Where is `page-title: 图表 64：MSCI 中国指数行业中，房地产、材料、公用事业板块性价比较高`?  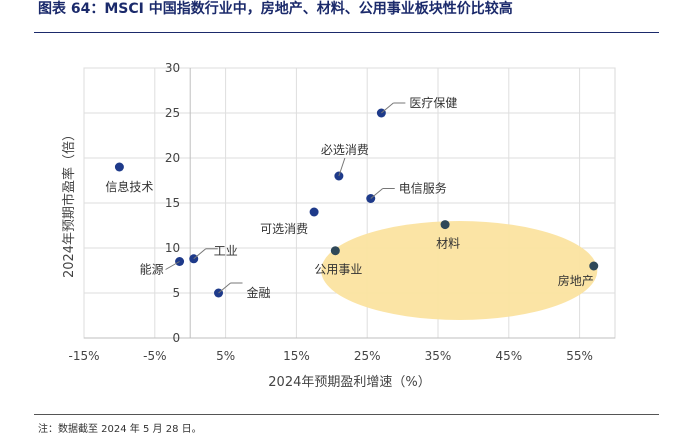
page-title: 图表 64：MSCI 中国指数行业中，房地产、材料、公用事业板块性价比较高 is located at coordinates (275, 9).